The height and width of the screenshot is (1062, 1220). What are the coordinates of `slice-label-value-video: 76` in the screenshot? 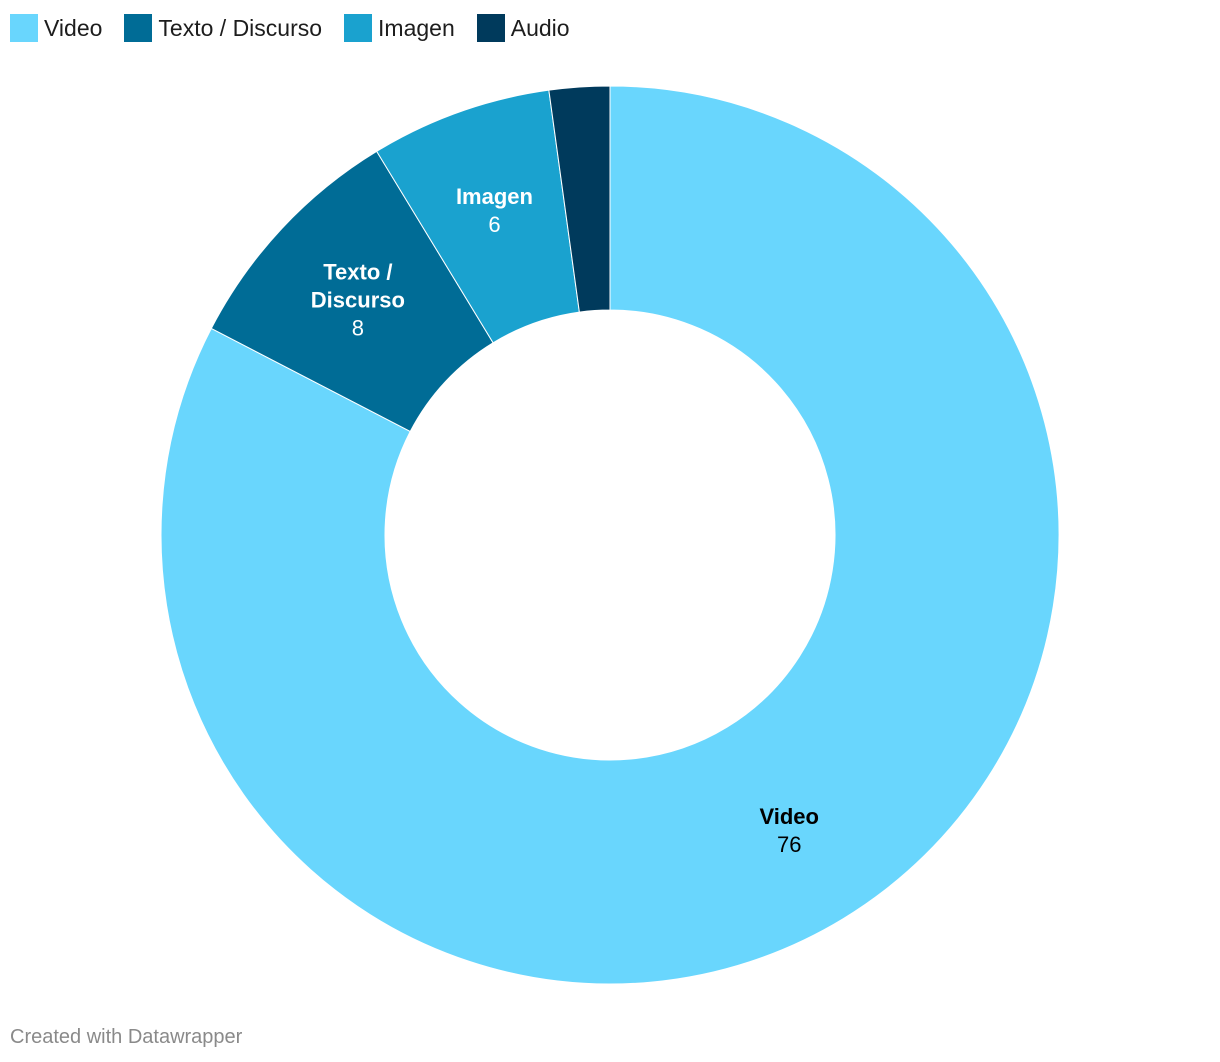 It's located at (789, 844).